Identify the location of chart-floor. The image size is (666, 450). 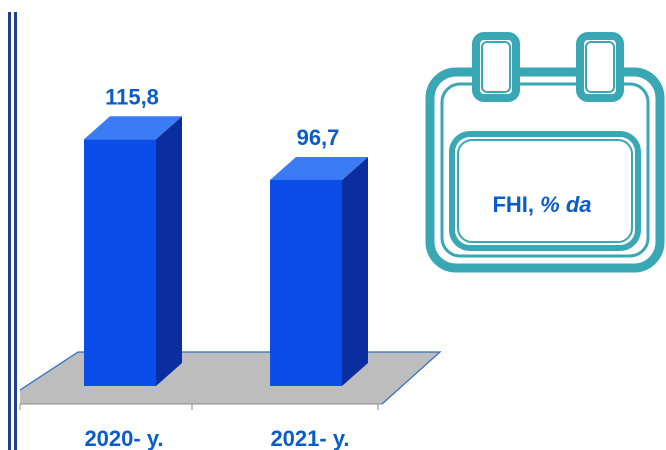
(230, 378).